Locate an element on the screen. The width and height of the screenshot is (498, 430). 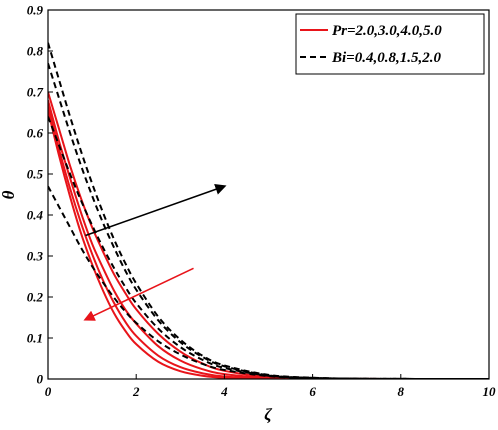
x-tick-label: 10 is located at coordinates (490, 391).